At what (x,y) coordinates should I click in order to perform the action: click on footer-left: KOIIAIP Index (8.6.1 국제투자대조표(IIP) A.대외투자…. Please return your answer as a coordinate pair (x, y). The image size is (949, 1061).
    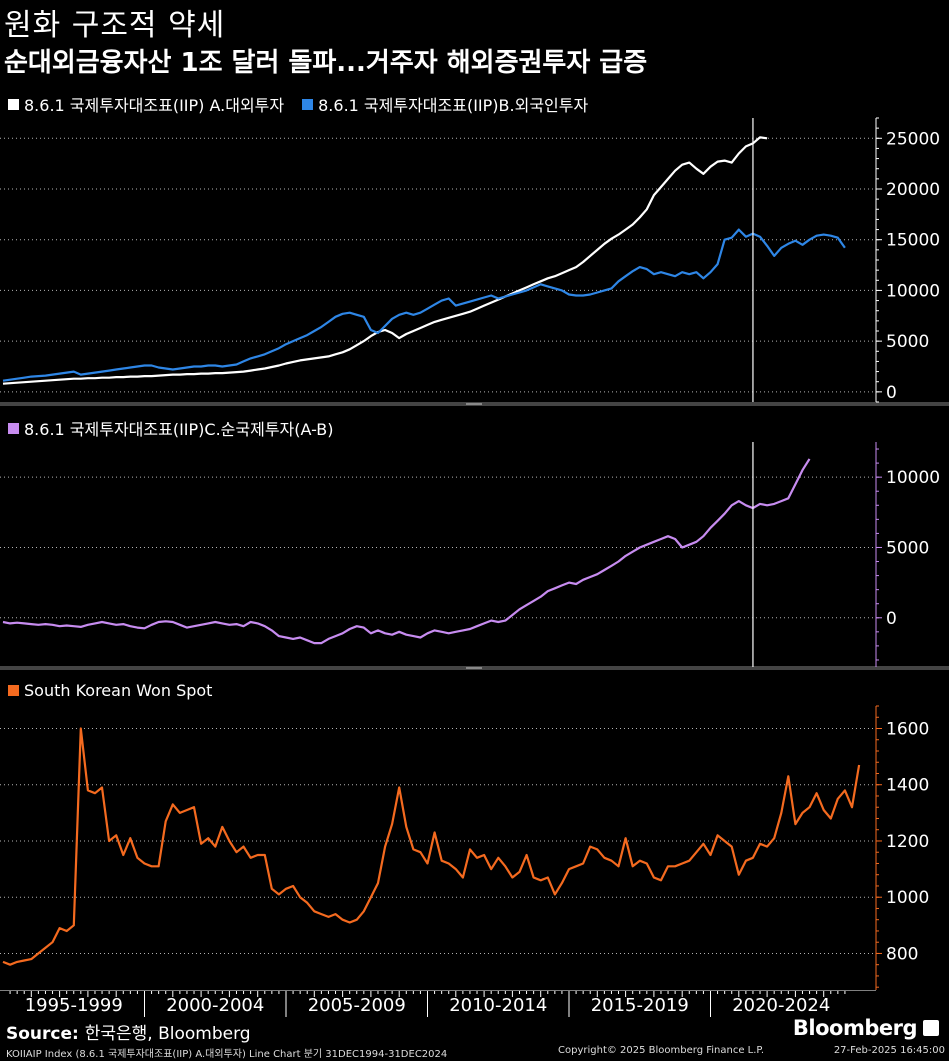
    Looking at the image, I should click on (227, 1054).